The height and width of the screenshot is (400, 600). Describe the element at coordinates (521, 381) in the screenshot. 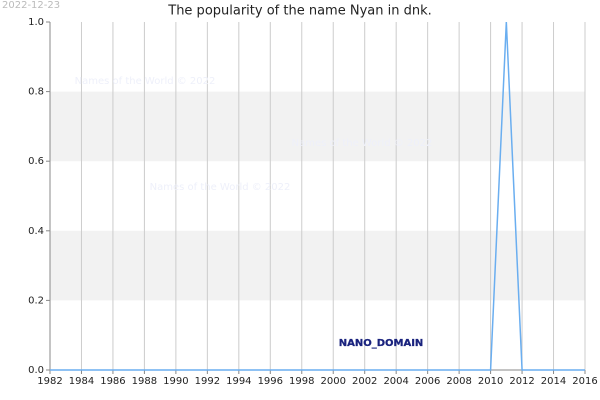

I see `x-tick-label: 2012` at that location.